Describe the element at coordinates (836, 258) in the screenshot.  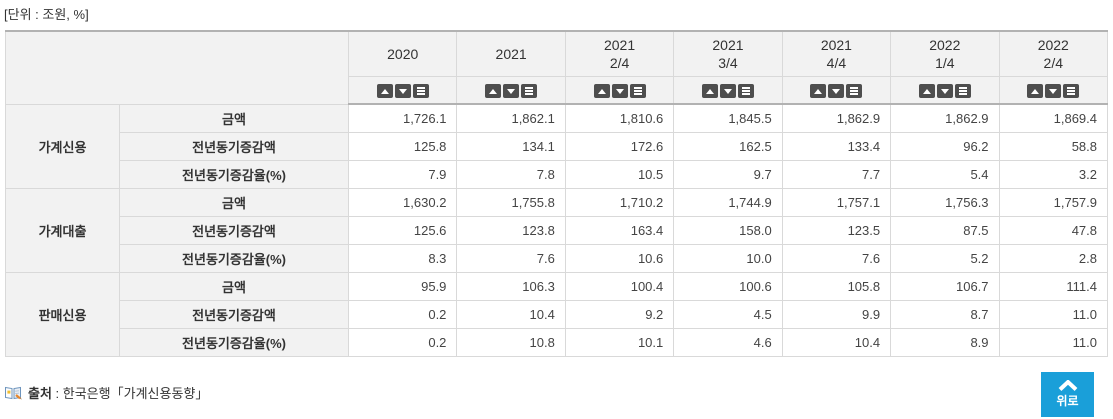
I see `value-cell: 7.6` at that location.